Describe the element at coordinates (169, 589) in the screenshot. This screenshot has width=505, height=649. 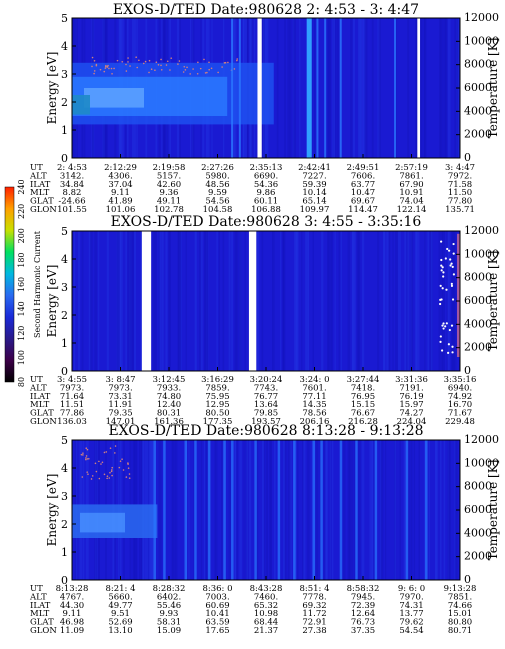
I see `orbit-value: 8:28:32` at that location.